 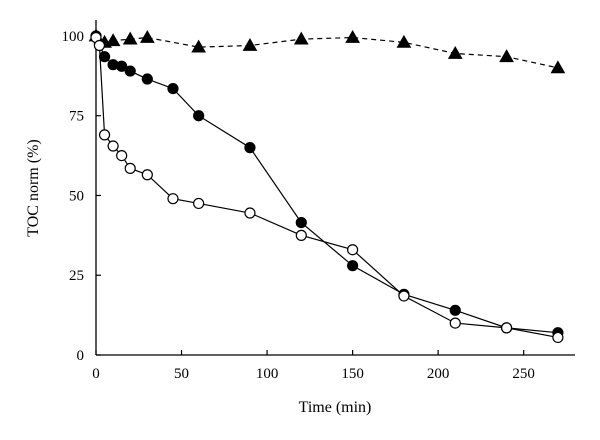 I want to click on y-tick-label: 100, so click(x=73, y=37).